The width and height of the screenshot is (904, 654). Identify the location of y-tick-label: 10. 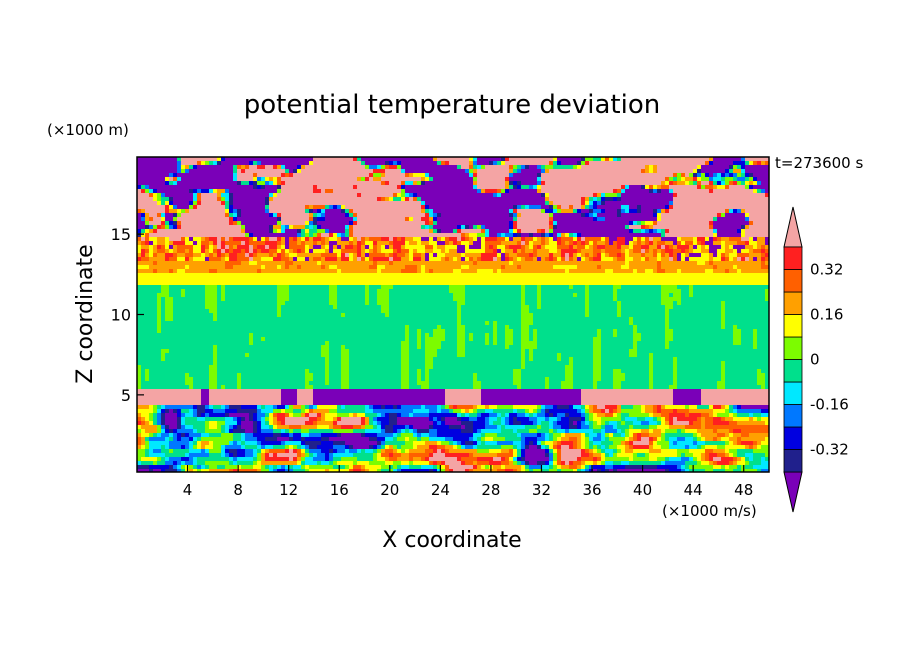
(121, 315).